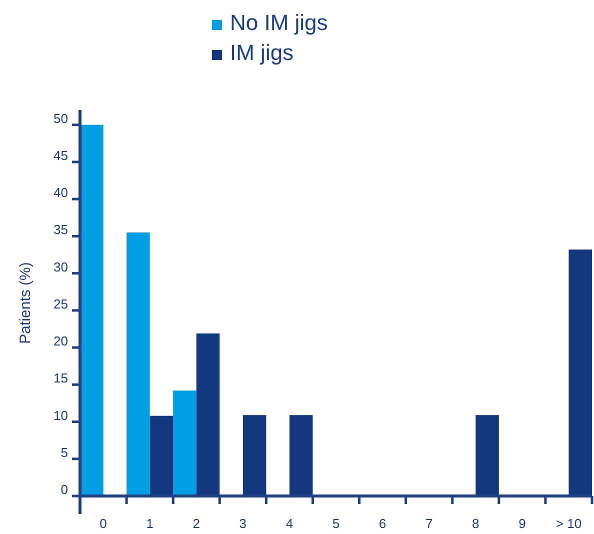 The height and width of the screenshot is (534, 594). I want to click on y-tick-label: 40, so click(61, 192).